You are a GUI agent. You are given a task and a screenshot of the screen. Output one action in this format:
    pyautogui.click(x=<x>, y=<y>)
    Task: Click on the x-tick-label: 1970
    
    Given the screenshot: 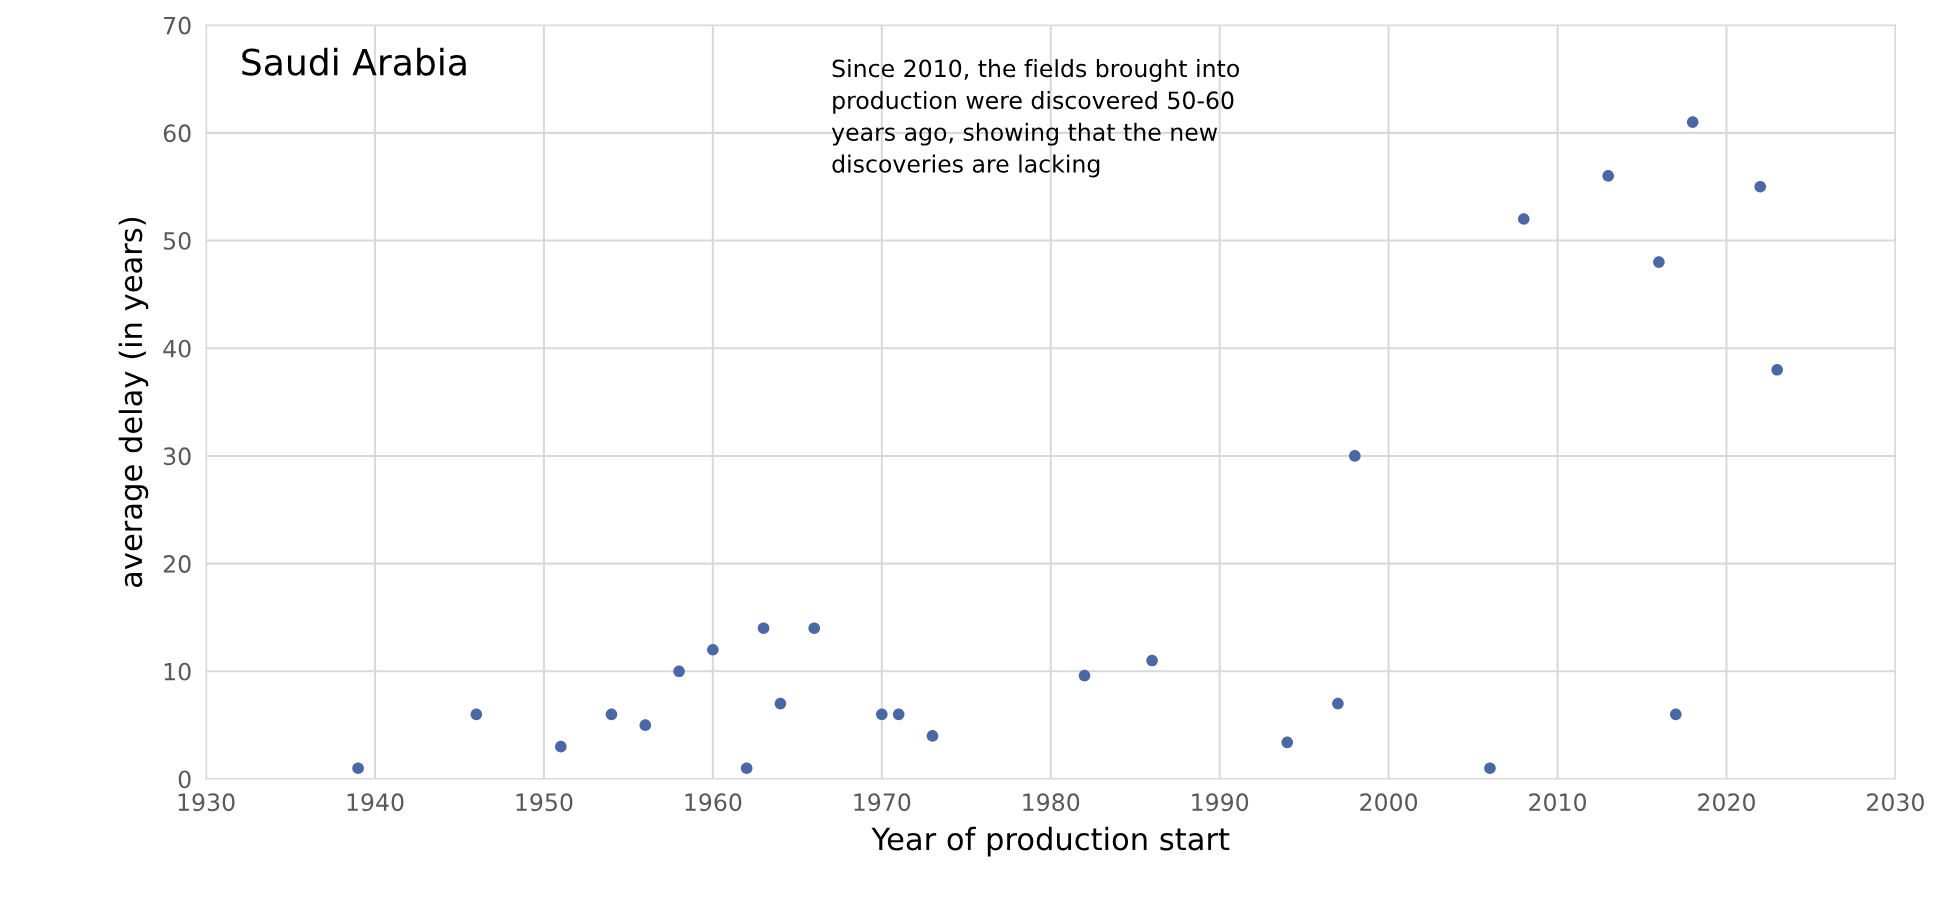 What is the action you would take?
    pyautogui.click(x=882, y=802)
    